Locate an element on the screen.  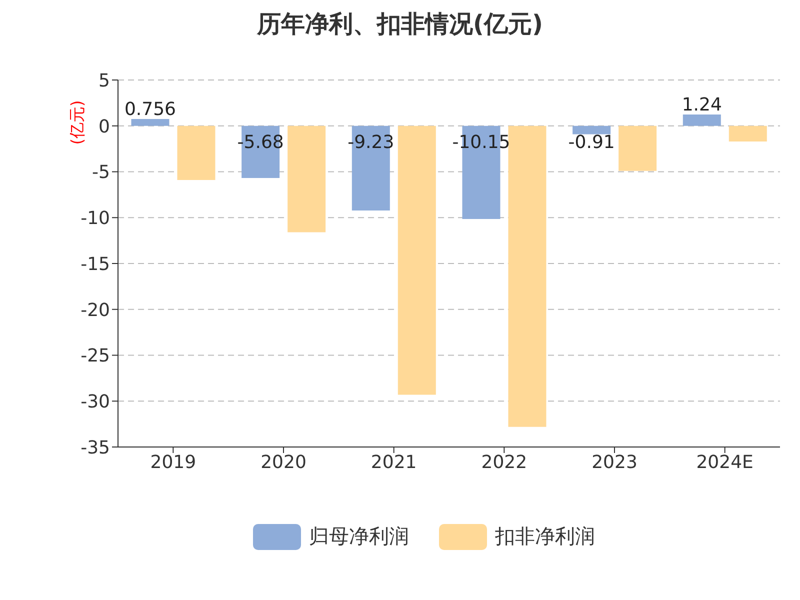
y-tick-label: -20 is located at coordinates (95, 310).